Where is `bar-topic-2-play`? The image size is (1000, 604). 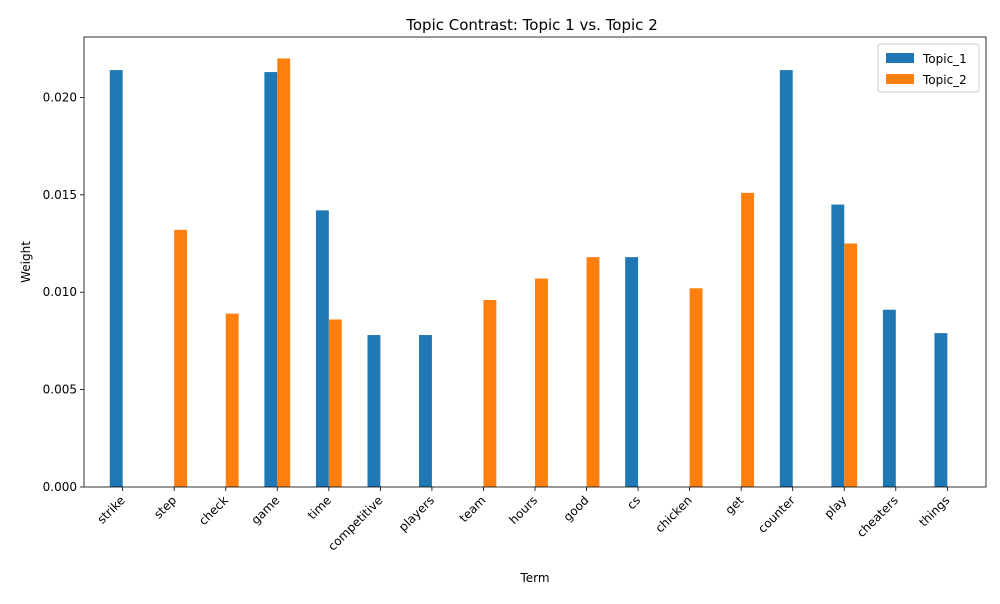 bar-topic-2-play is located at coordinates (851, 365).